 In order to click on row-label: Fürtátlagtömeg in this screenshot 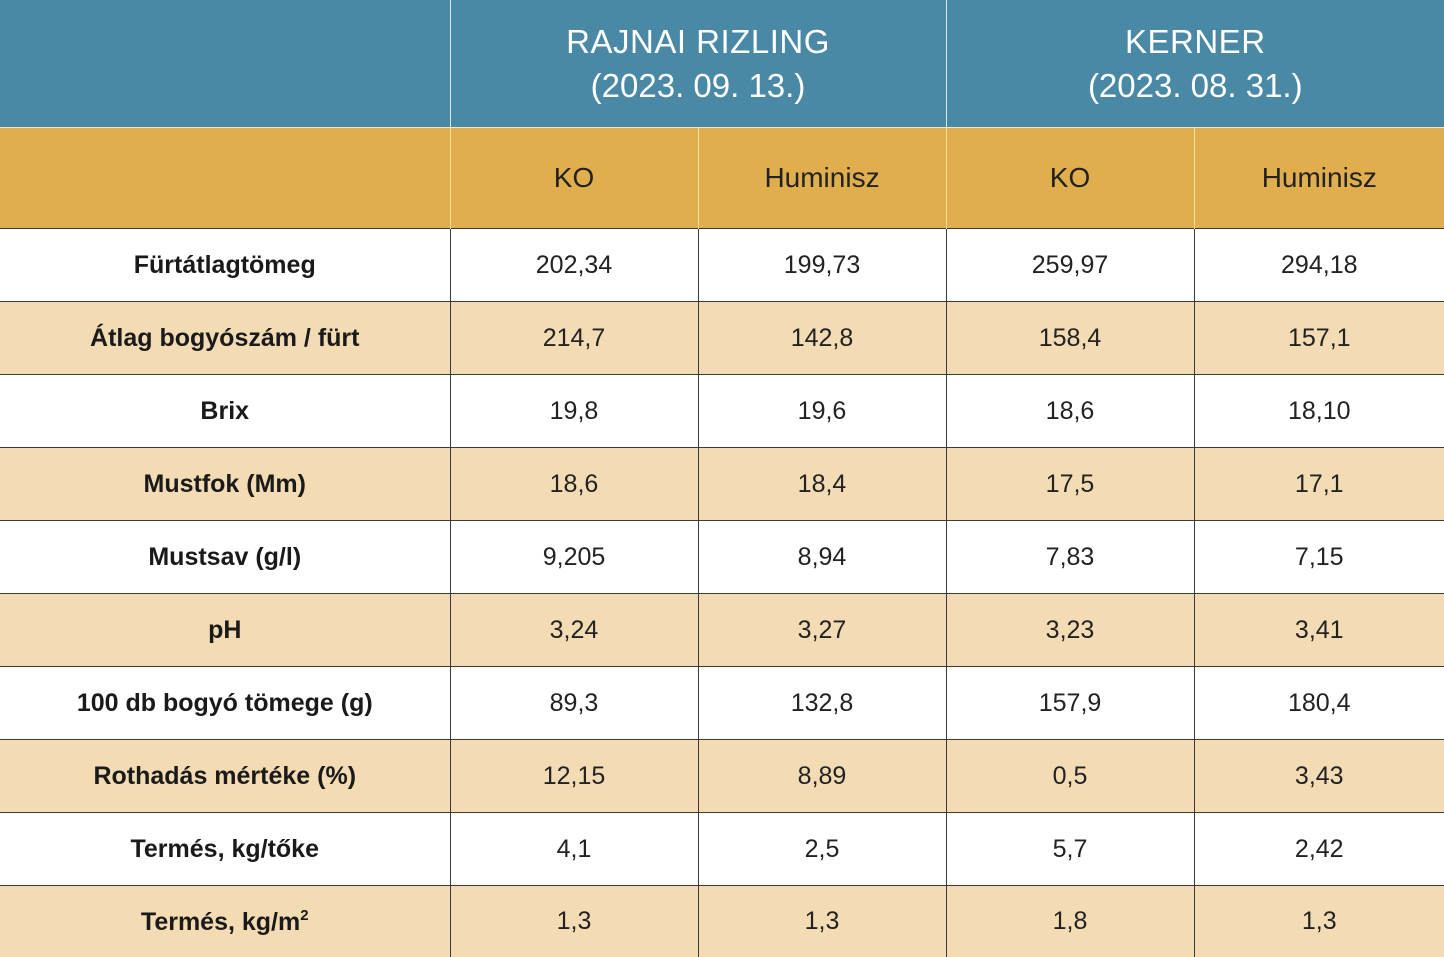, I will do `click(225, 265)`.